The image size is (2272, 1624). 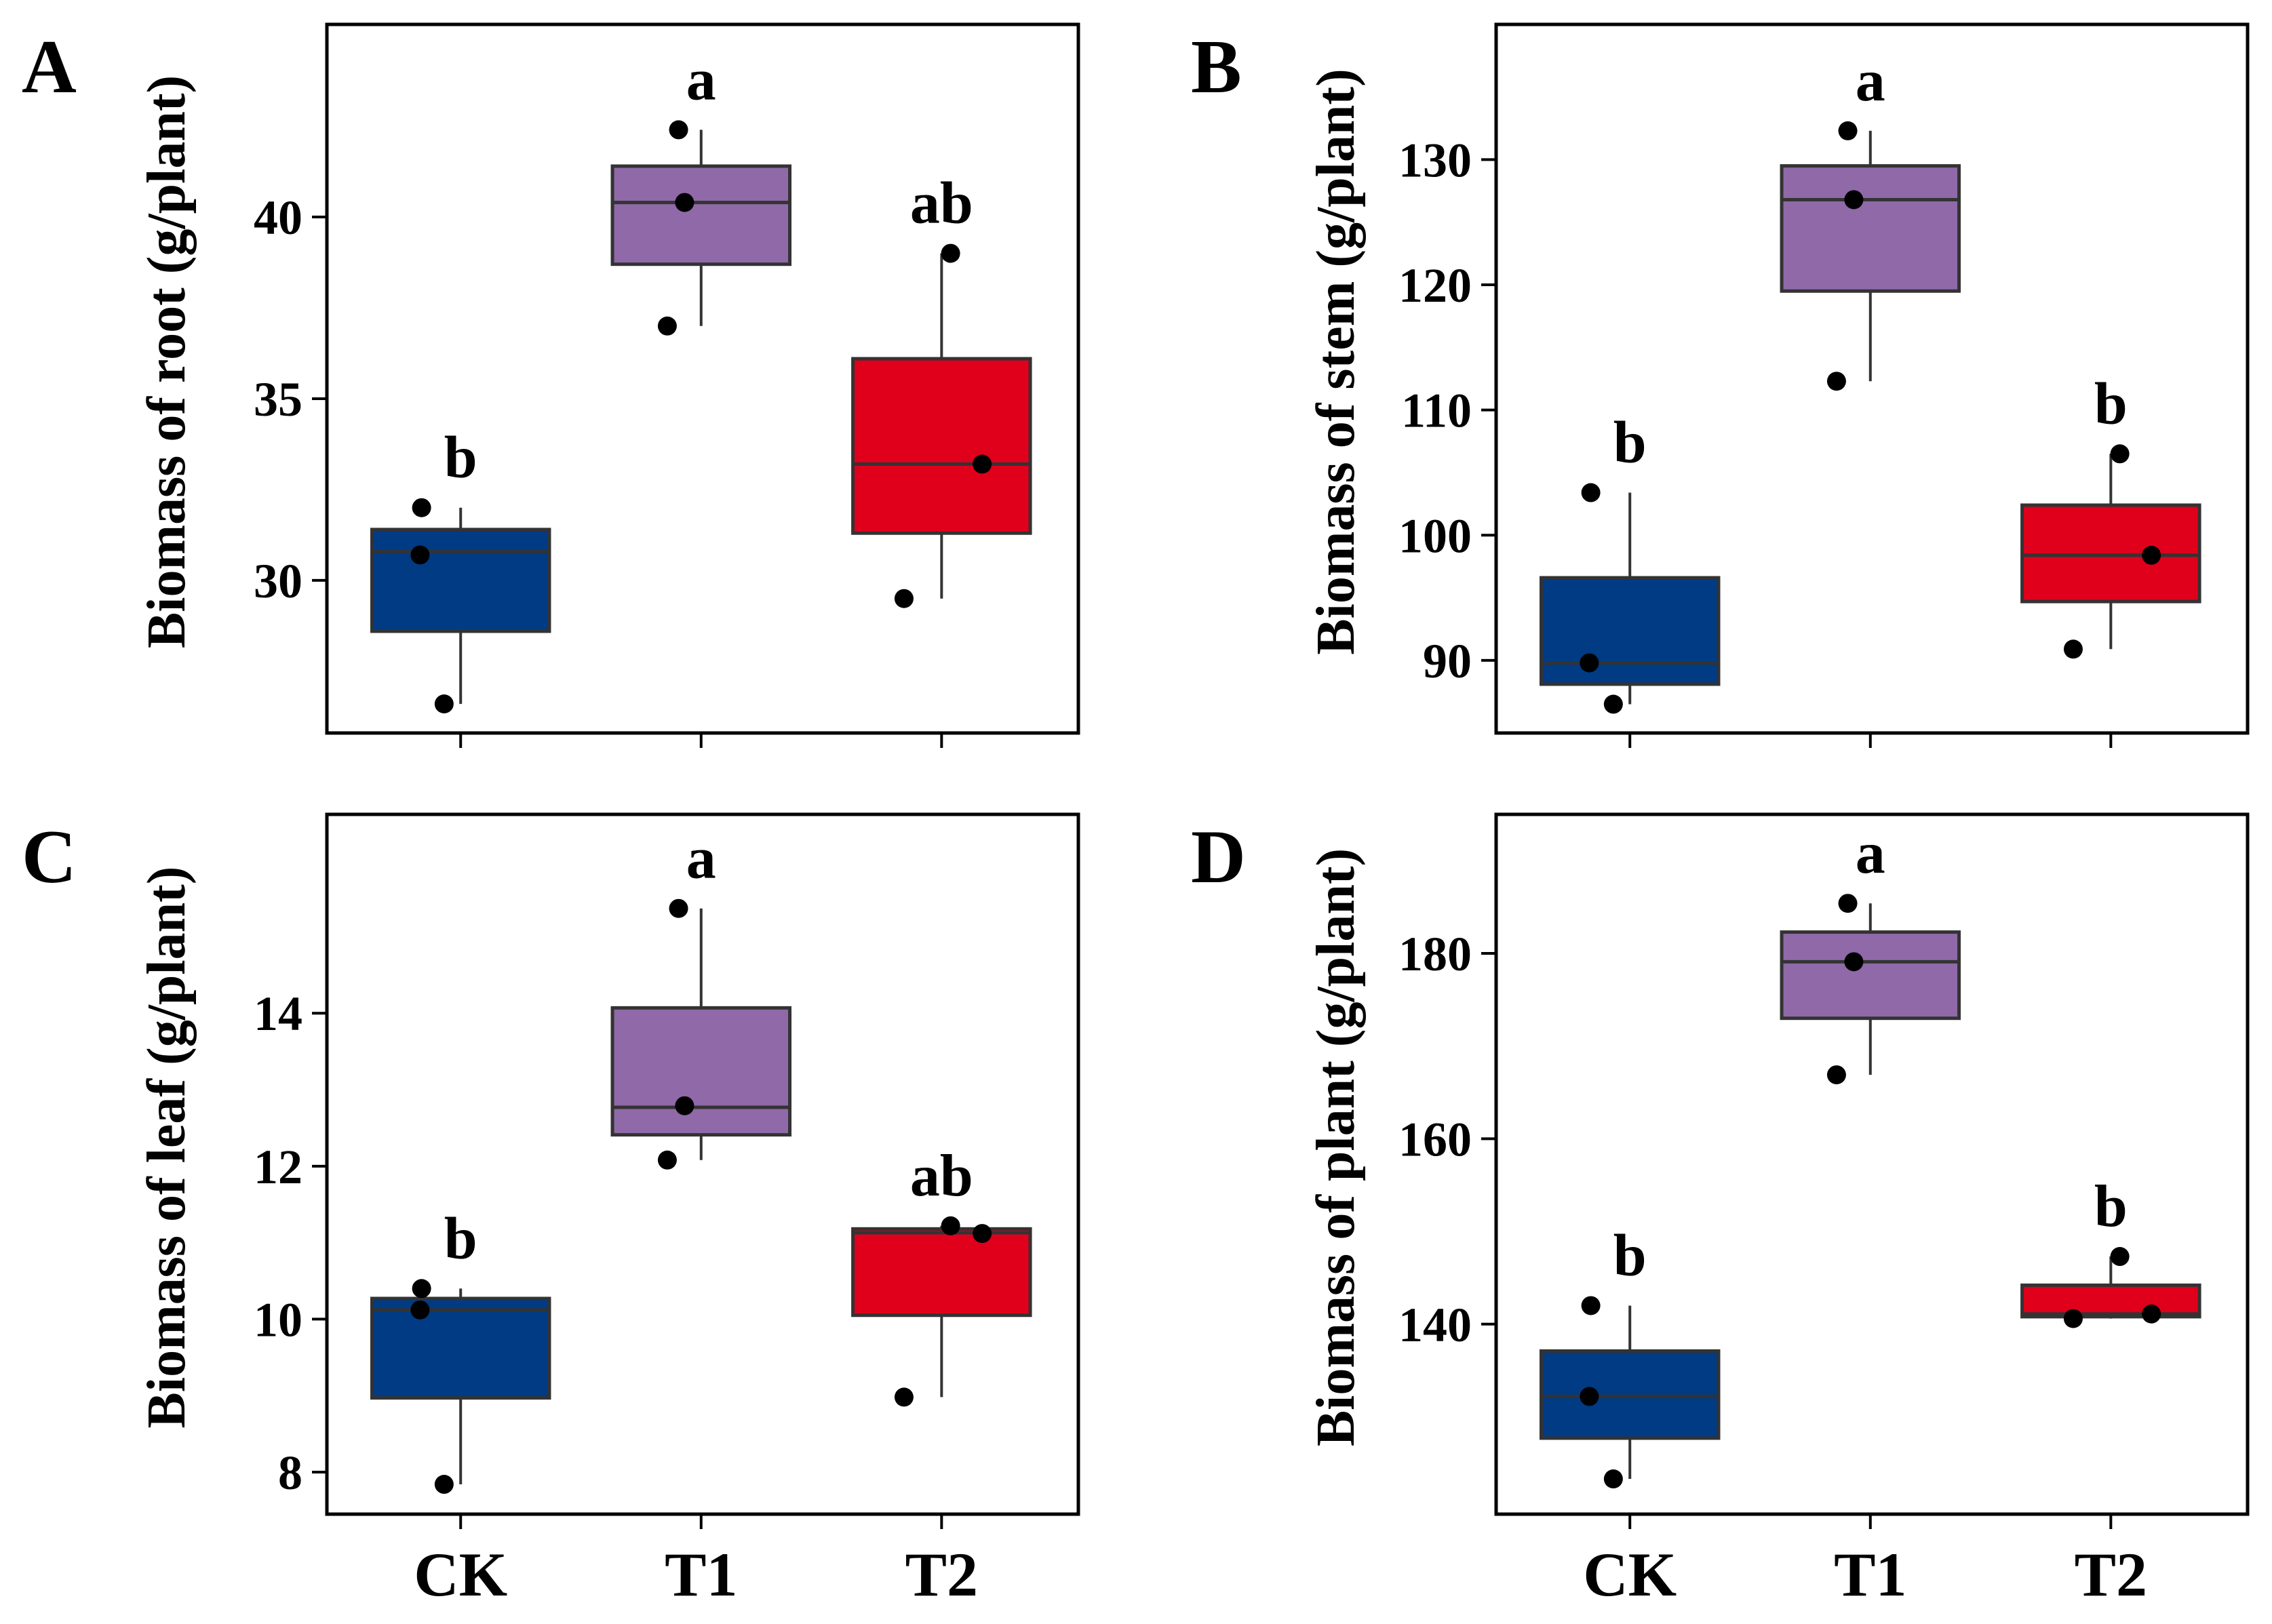 I want to click on y-tick-label: 30, so click(x=278, y=581).